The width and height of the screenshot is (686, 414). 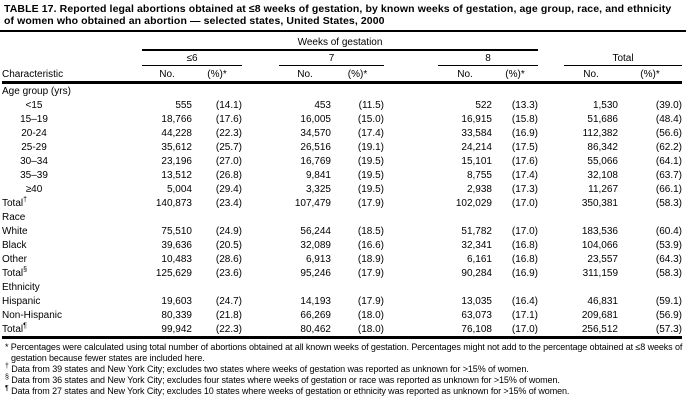 I want to click on row-label: 35–39, so click(x=72, y=175).